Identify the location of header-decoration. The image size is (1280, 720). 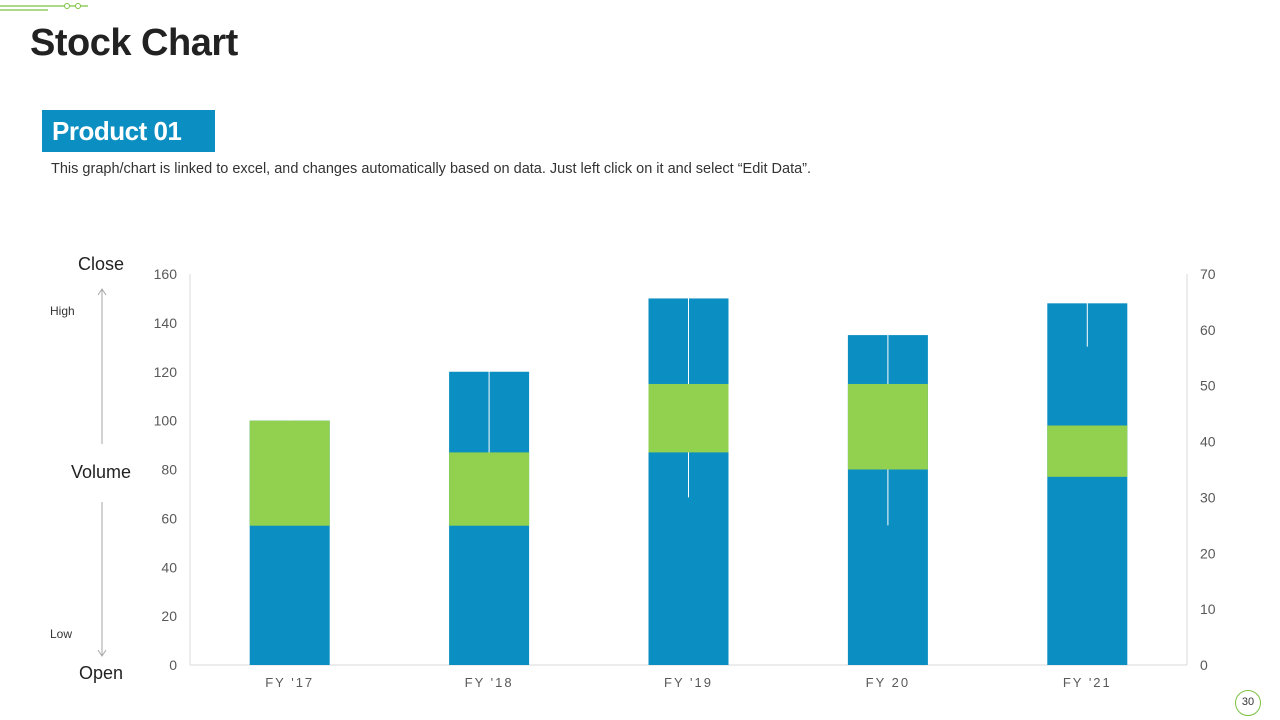
(44, 7).